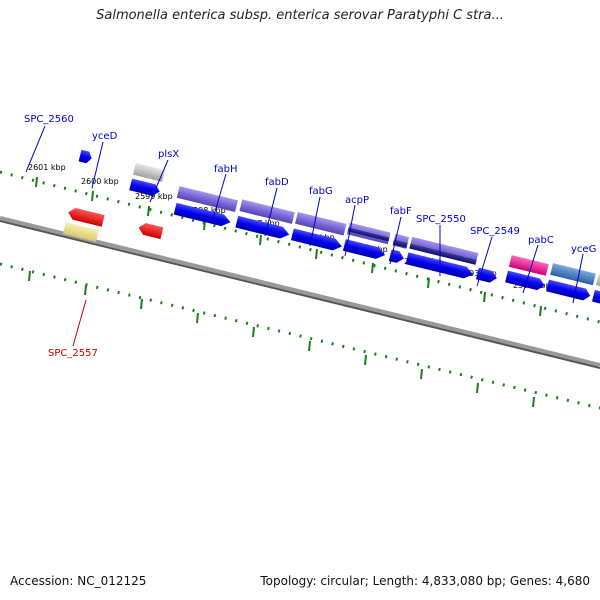  What do you see at coordinates (226, 169) in the screenshot?
I see `gene-label-fabH: fabH` at bounding box center [226, 169].